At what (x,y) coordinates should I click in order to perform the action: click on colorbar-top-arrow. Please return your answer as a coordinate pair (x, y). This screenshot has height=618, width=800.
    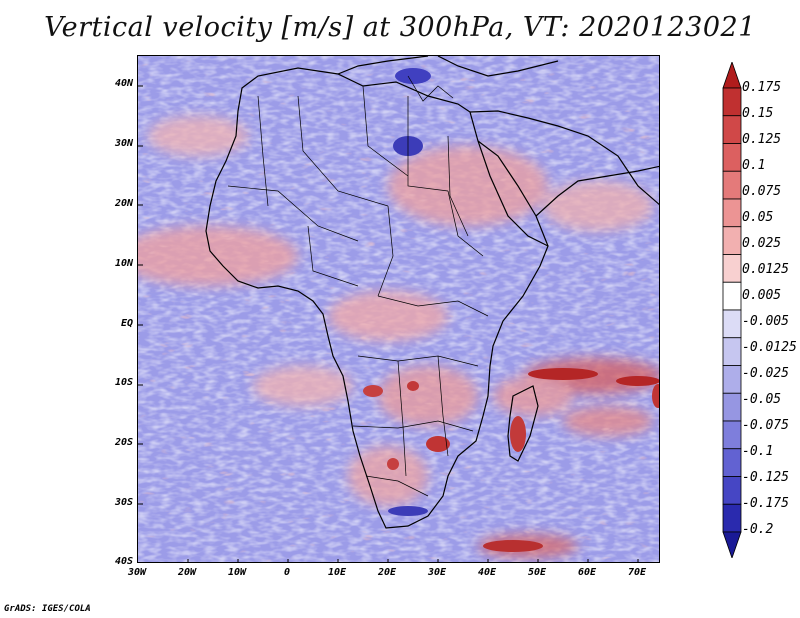
    Looking at the image, I should click on (732, 75).